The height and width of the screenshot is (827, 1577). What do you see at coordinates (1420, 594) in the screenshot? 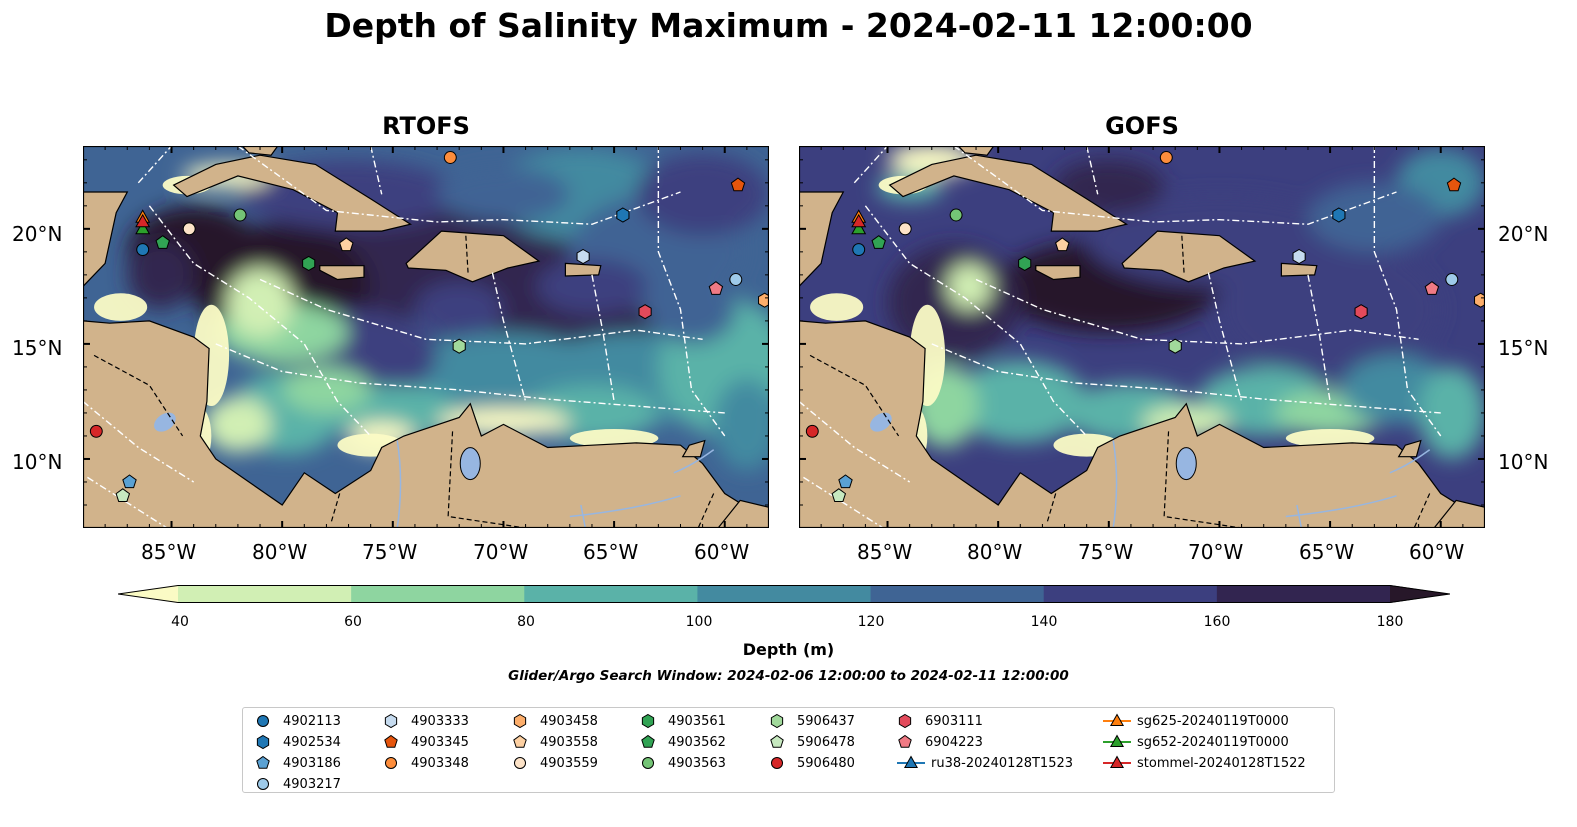
I see `colorbar-extend-high` at bounding box center [1420, 594].